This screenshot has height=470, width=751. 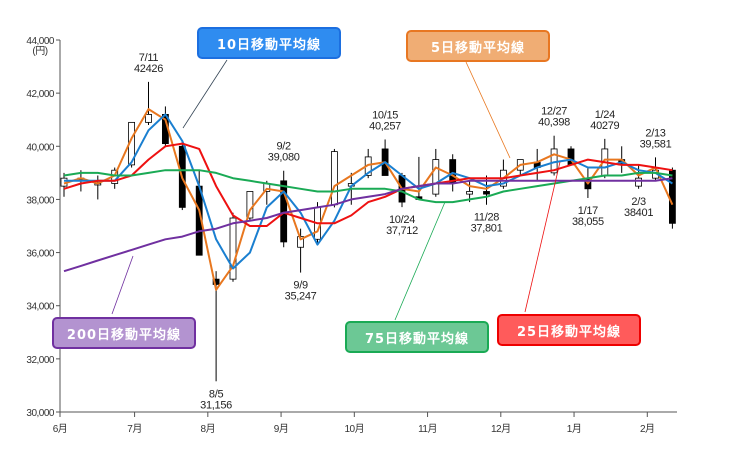 I want to click on annotation-date: 1/24, so click(x=605, y=115).